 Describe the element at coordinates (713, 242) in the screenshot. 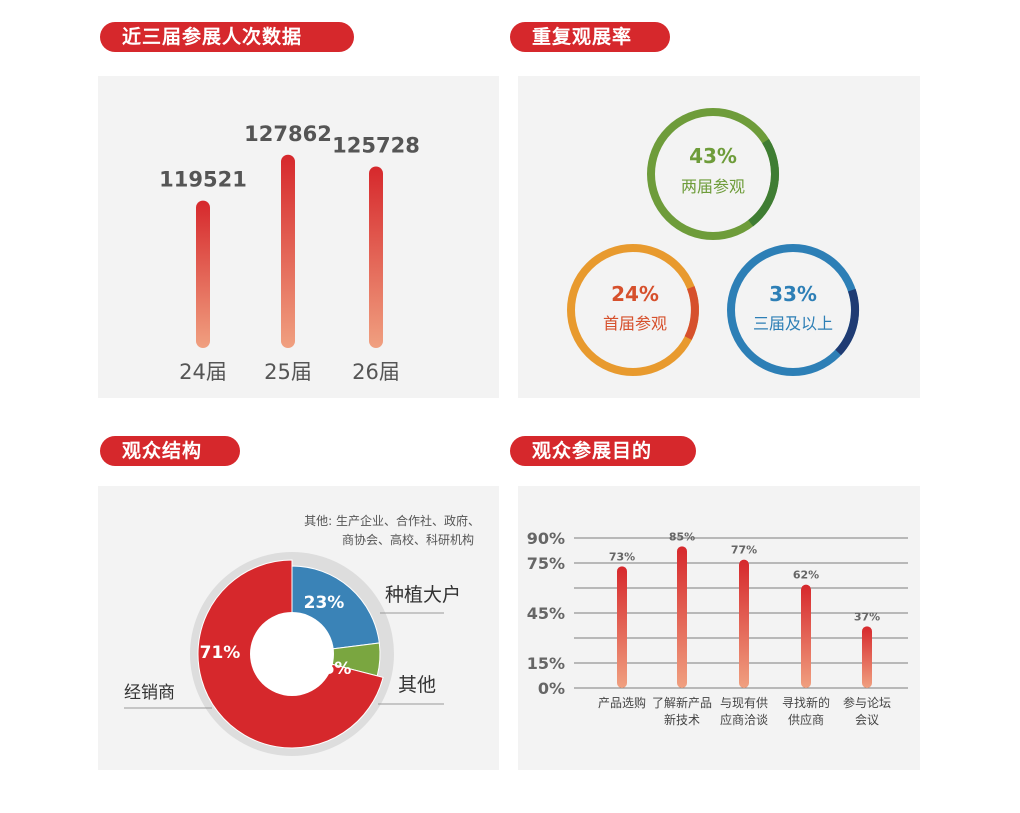

I see `repeat-chart: 43% 两届参观 24% 首届参观 33% 三届及以上` at that location.